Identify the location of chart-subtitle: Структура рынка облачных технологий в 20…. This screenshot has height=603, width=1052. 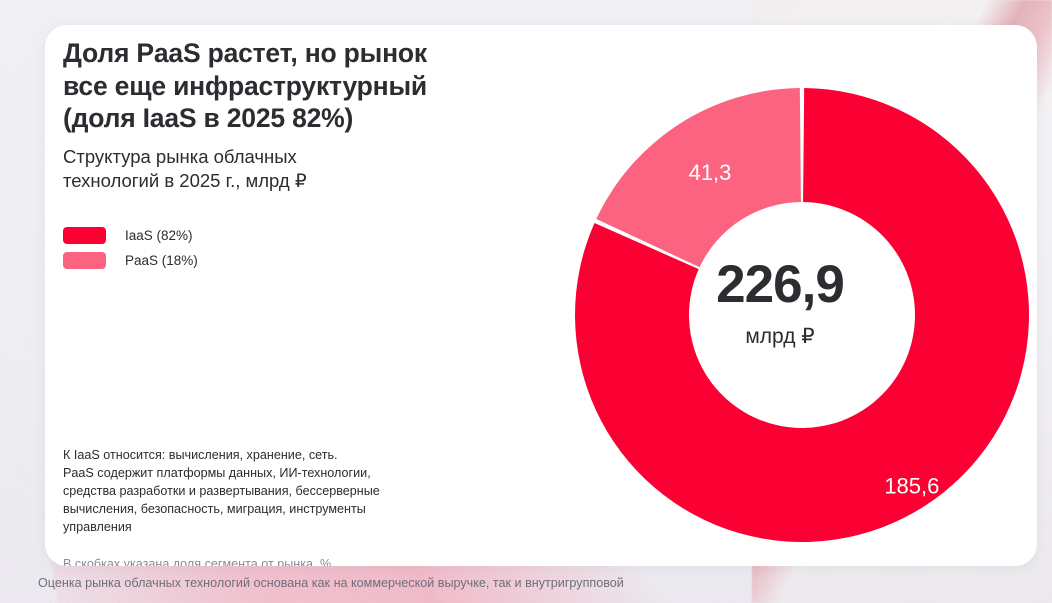
(185, 169).